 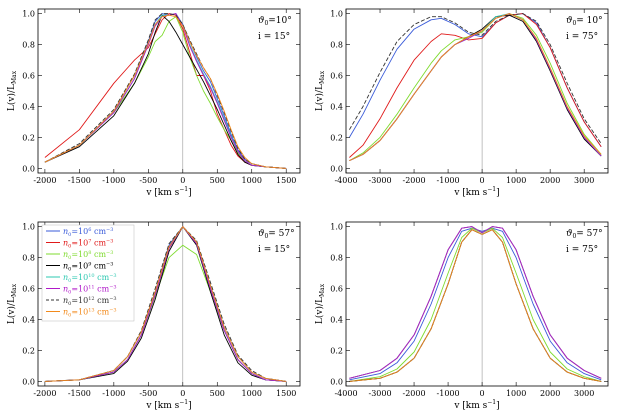 I want to click on legend-label-1e7: n0=107 cm−3, so click(x=88, y=244).